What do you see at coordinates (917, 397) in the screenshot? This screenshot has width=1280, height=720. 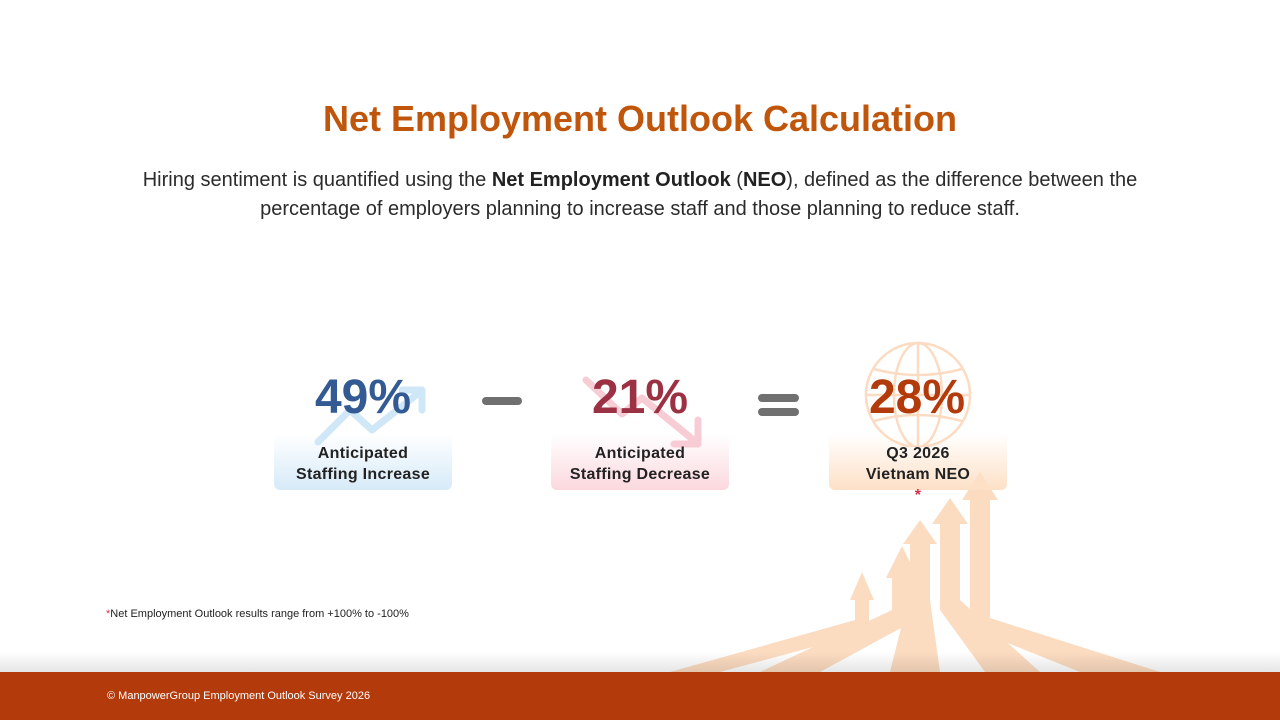 I see `neo-result-value: 28%` at bounding box center [917, 397].